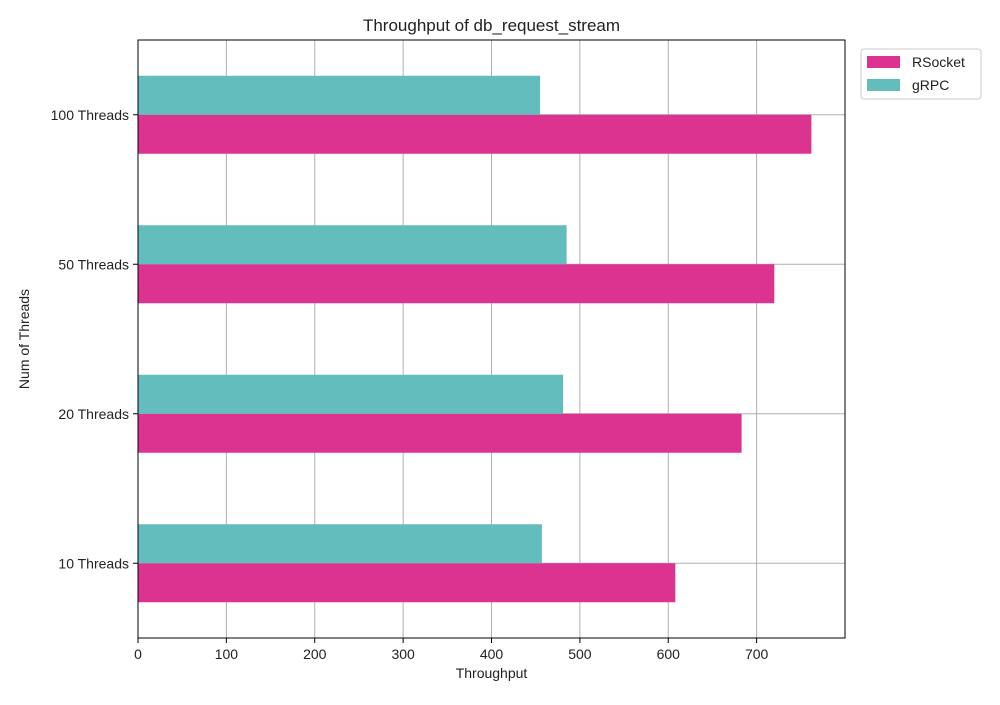 This screenshot has height=705, width=1000. Describe the element at coordinates (352, 245) in the screenshot. I see `bar-grpc-50-threads` at that location.